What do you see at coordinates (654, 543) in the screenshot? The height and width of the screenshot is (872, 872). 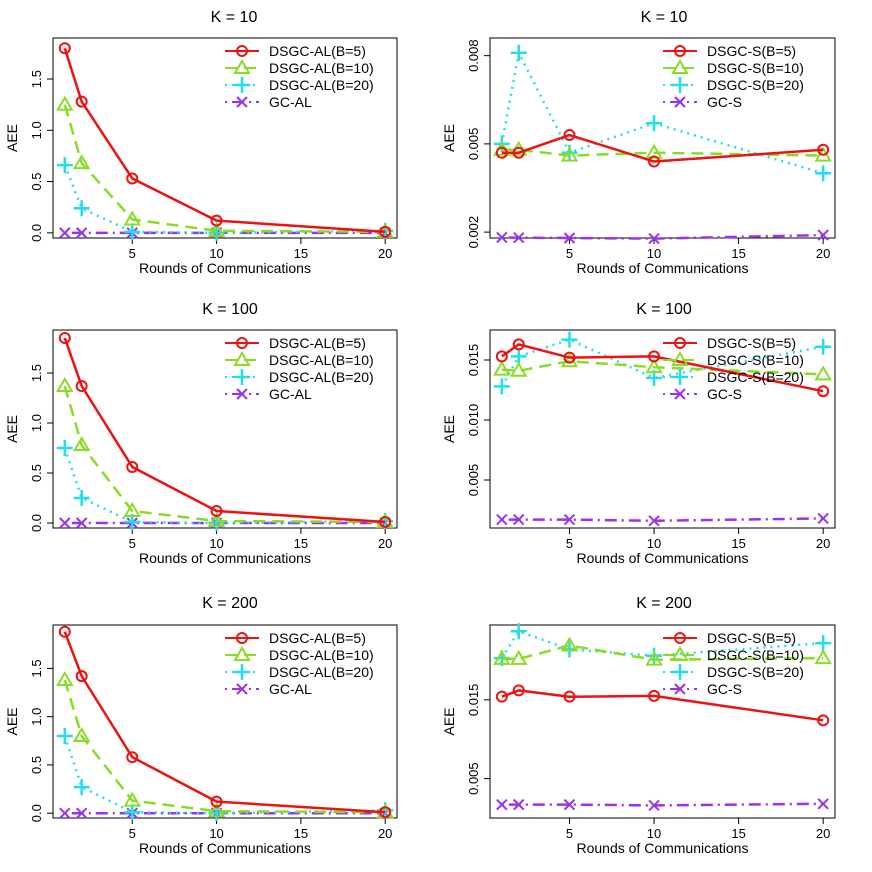 I see `x-tick-label: 10` at bounding box center [654, 543].